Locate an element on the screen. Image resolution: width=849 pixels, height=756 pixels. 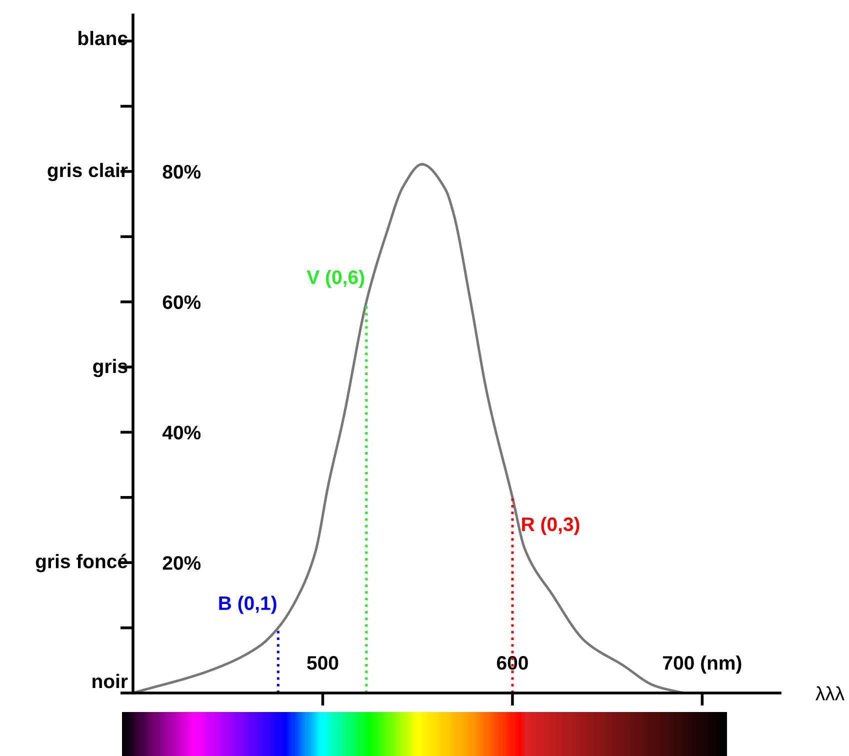
y-tick-label: 60% is located at coordinates (181, 302).